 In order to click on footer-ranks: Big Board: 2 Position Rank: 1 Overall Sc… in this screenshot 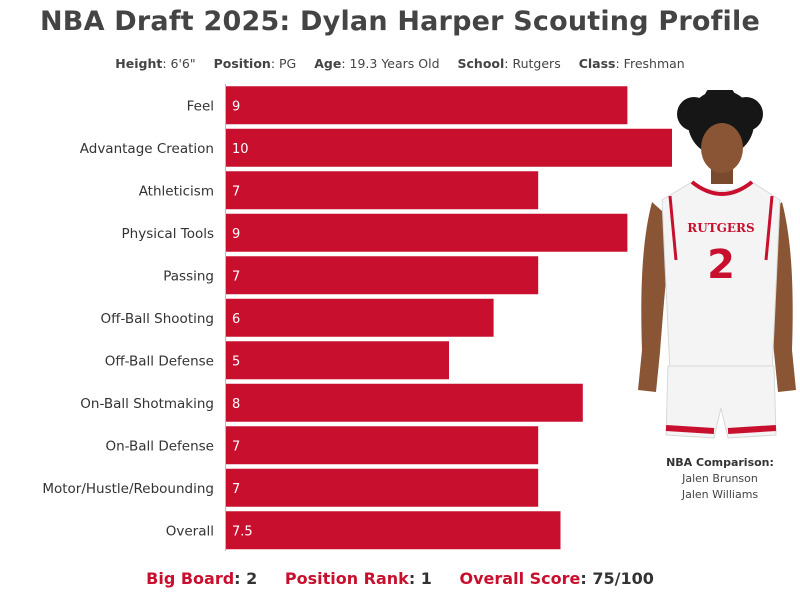, I will do `click(400, 578)`.